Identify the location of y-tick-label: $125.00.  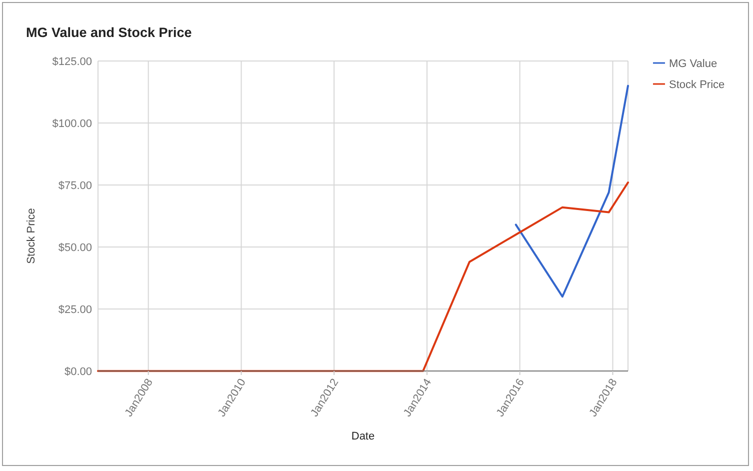
(72, 62).